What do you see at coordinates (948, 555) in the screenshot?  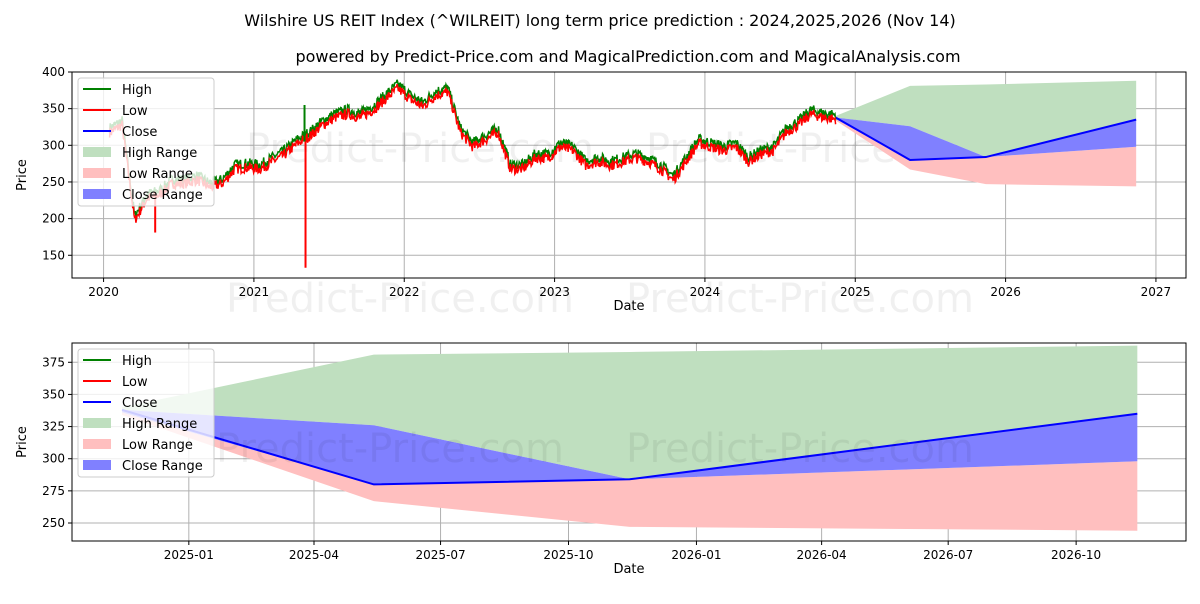 I see `x-tick-label: 2026-07` at bounding box center [948, 555].